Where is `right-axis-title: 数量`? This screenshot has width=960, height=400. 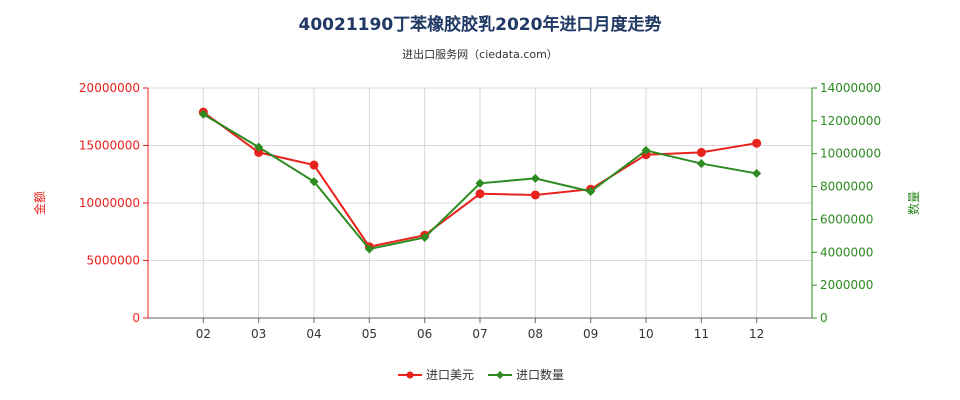
right-axis-title: 数量 is located at coordinates (913, 203).